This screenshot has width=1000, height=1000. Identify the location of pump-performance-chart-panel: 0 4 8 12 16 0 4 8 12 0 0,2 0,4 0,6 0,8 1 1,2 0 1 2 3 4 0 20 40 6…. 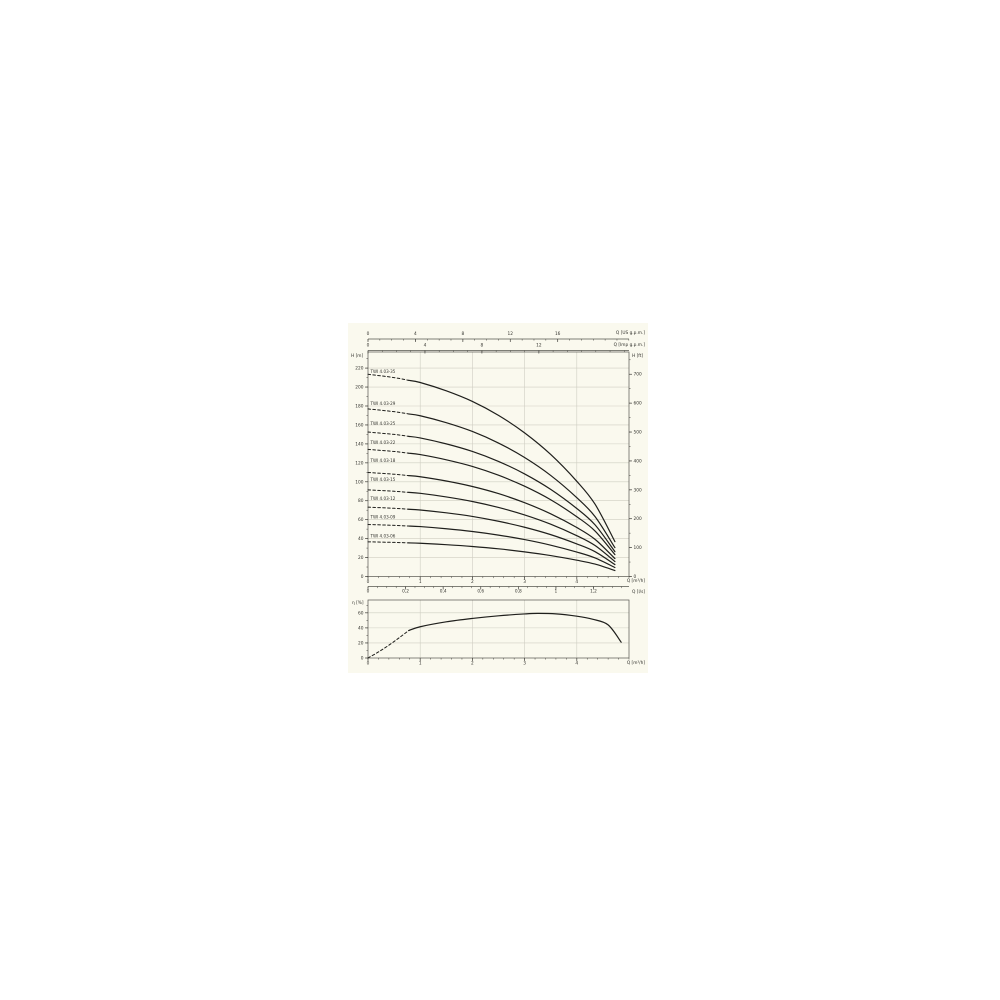
(498, 498).